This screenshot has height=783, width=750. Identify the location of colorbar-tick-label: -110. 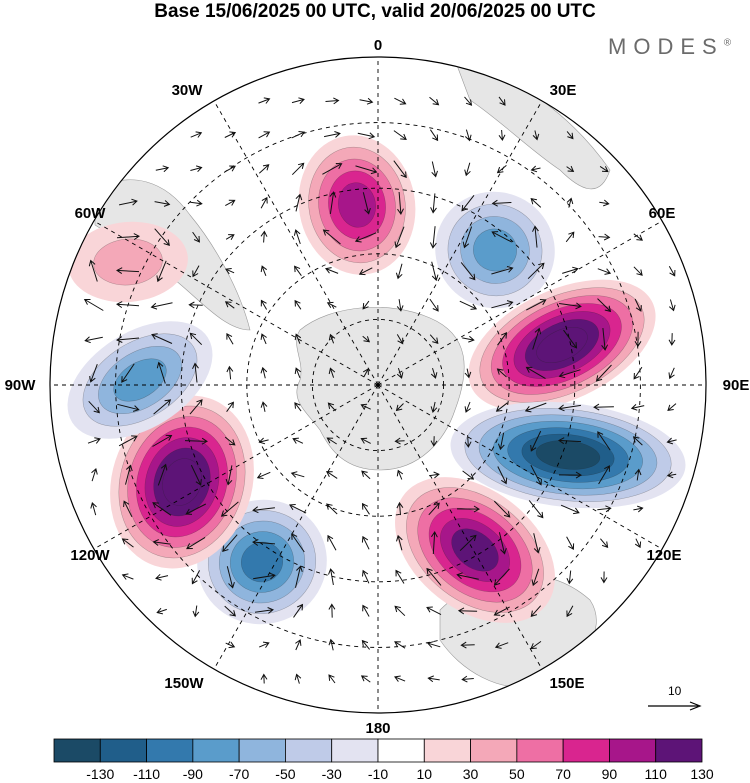
(147, 774).